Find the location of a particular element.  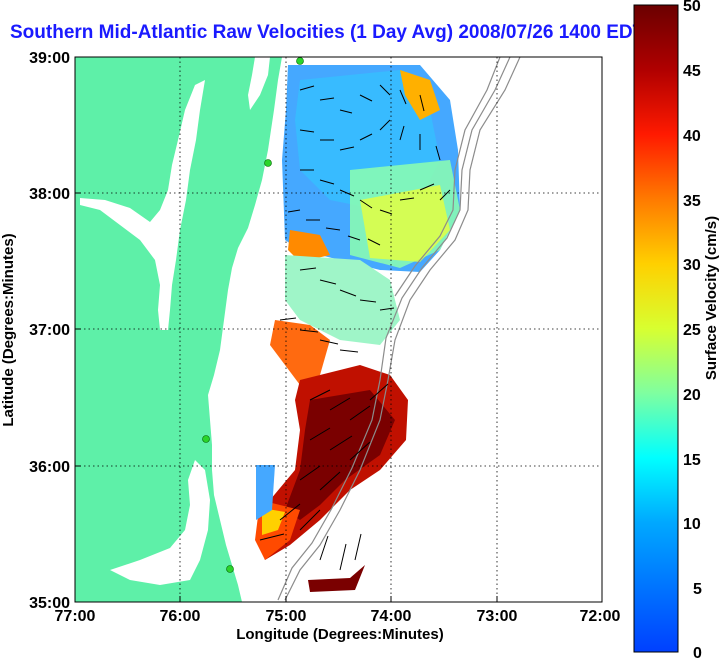

colorbar-label: Surface Velocity (cm/s) is located at coordinates (711, 298).